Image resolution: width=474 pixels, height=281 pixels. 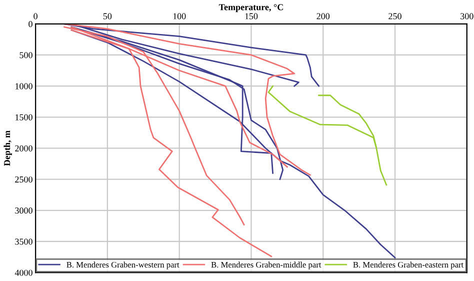 I want to click on legend-label: B. Menderes Graben-middle part, so click(x=266, y=266).